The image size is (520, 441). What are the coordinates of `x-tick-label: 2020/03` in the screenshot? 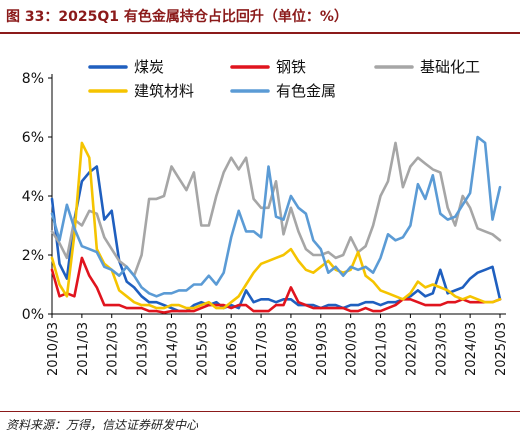 It's located at (352, 349).